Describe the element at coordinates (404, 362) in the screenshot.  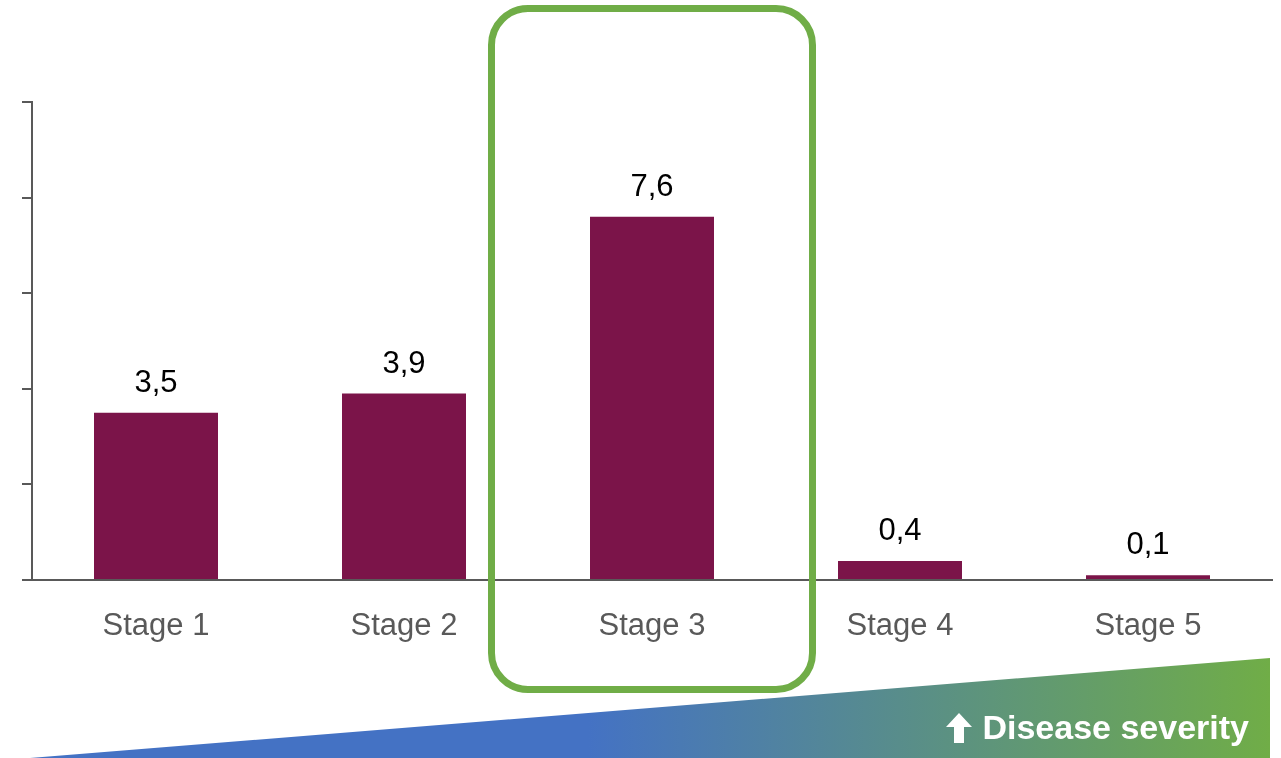
I see `data-label: 3,9` at that location.